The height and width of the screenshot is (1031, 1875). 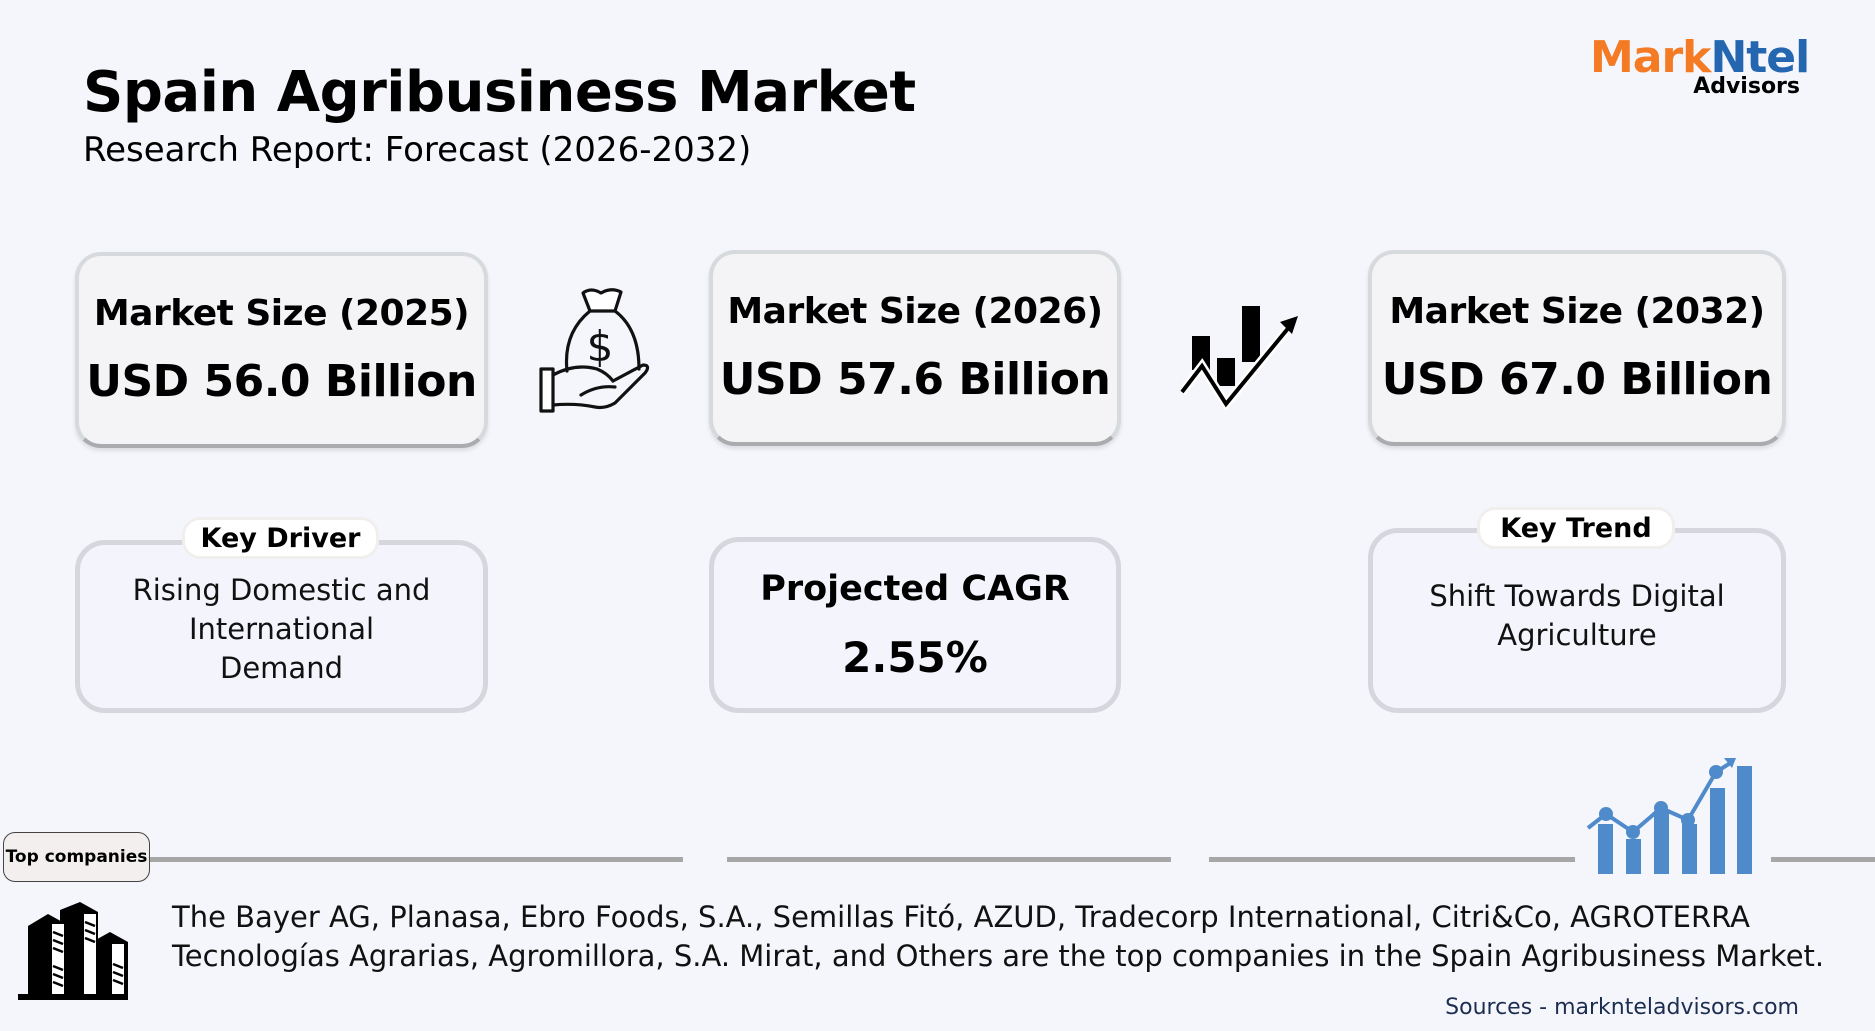 What do you see at coordinates (281, 590) in the screenshot?
I see `key-driver-line: Rising Domestic and` at bounding box center [281, 590].